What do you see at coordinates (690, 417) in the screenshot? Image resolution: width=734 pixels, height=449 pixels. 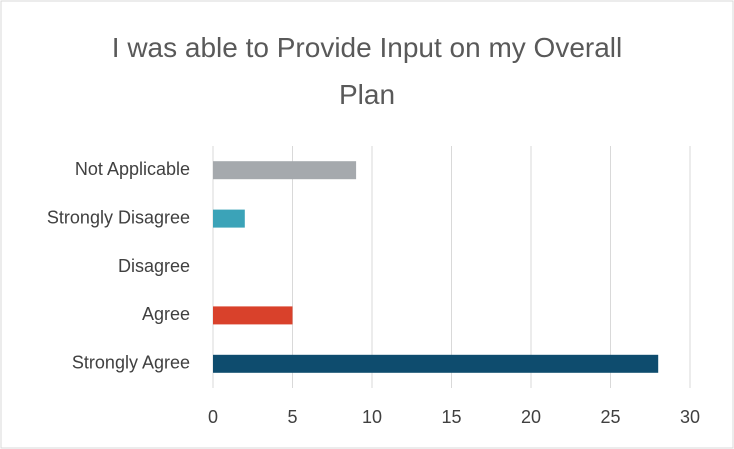 I see `x-tick-label: 30` at bounding box center [690, 417].